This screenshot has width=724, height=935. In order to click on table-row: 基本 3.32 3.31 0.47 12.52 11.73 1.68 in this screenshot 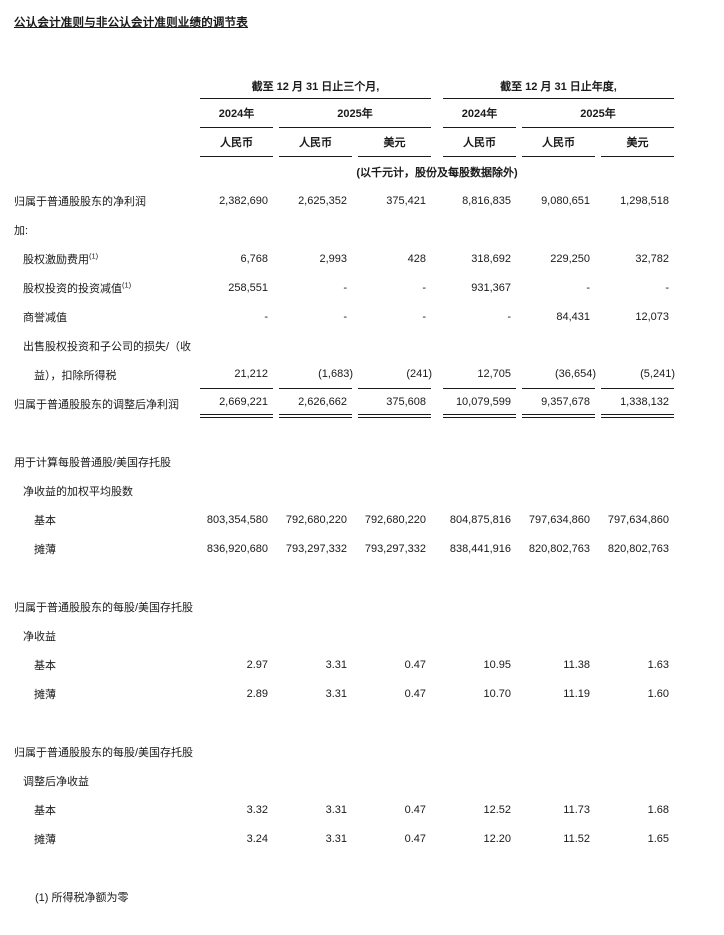, I will do `click(344, 809)`.